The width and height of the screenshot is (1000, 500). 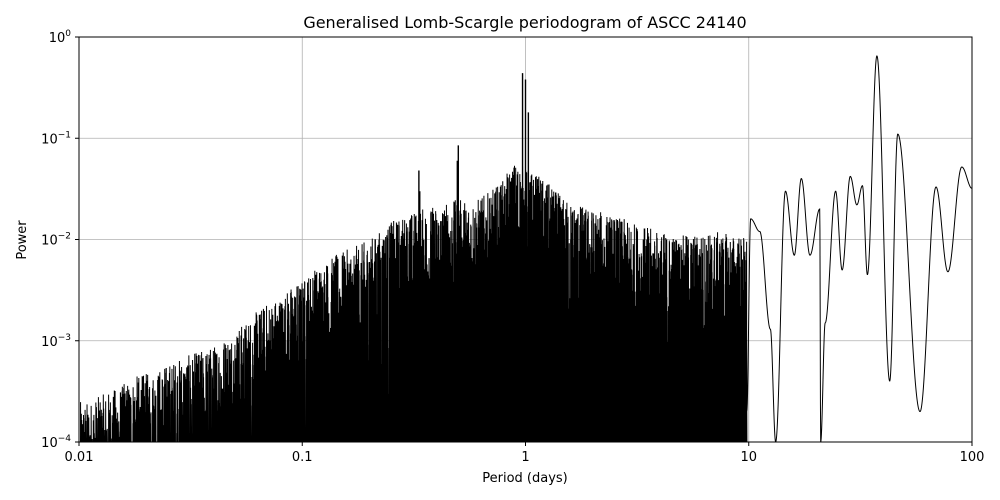 What do you see at coordinates (748, 457) in the screenshot?
I see `x-tick-label: 10` at bounding box center [748, 457].